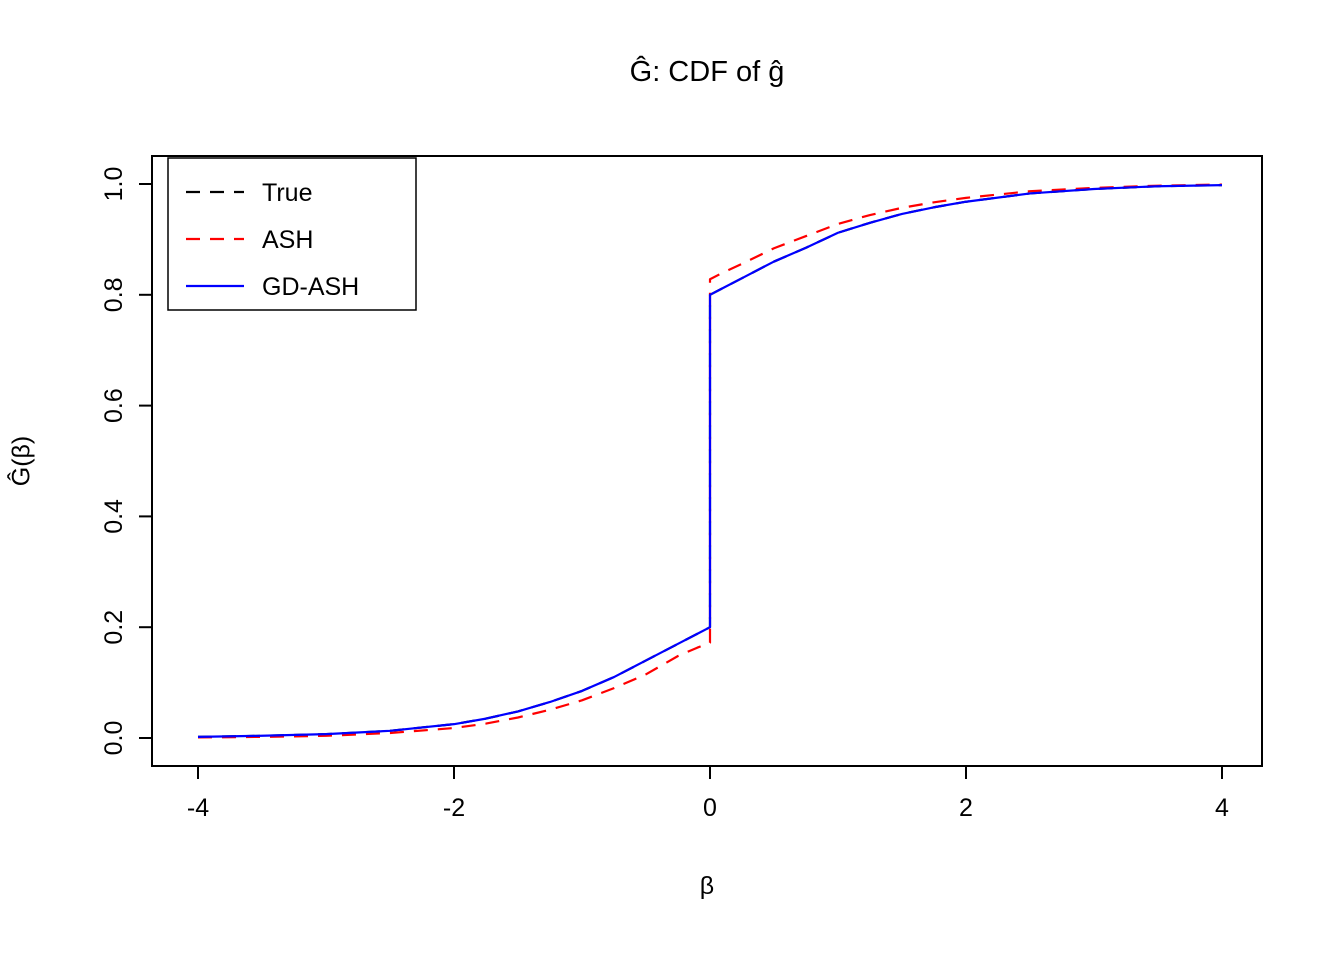  Describe the element at coordinates (287, 240) in the screenshot. I see `legend-label-ash: ASH` at that location.